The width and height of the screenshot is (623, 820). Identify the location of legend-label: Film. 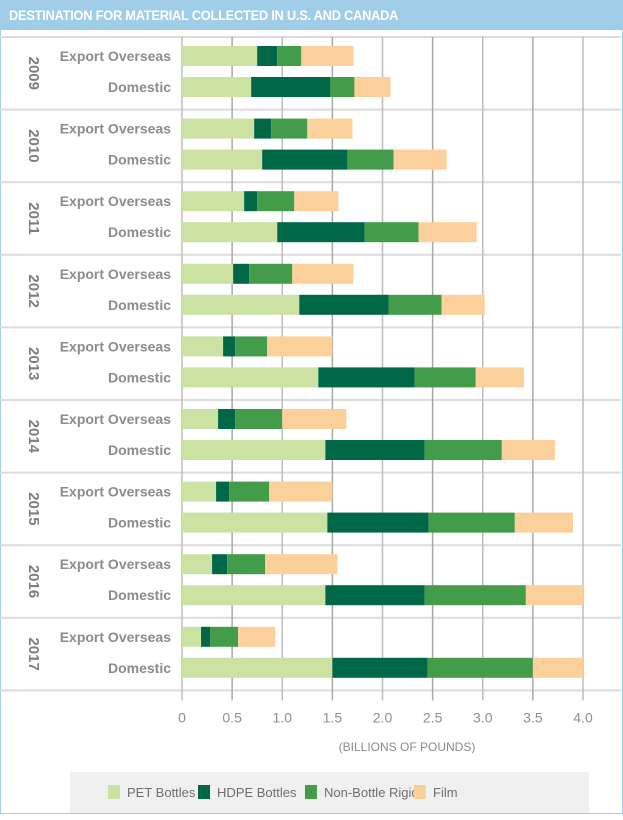
(445, 792).